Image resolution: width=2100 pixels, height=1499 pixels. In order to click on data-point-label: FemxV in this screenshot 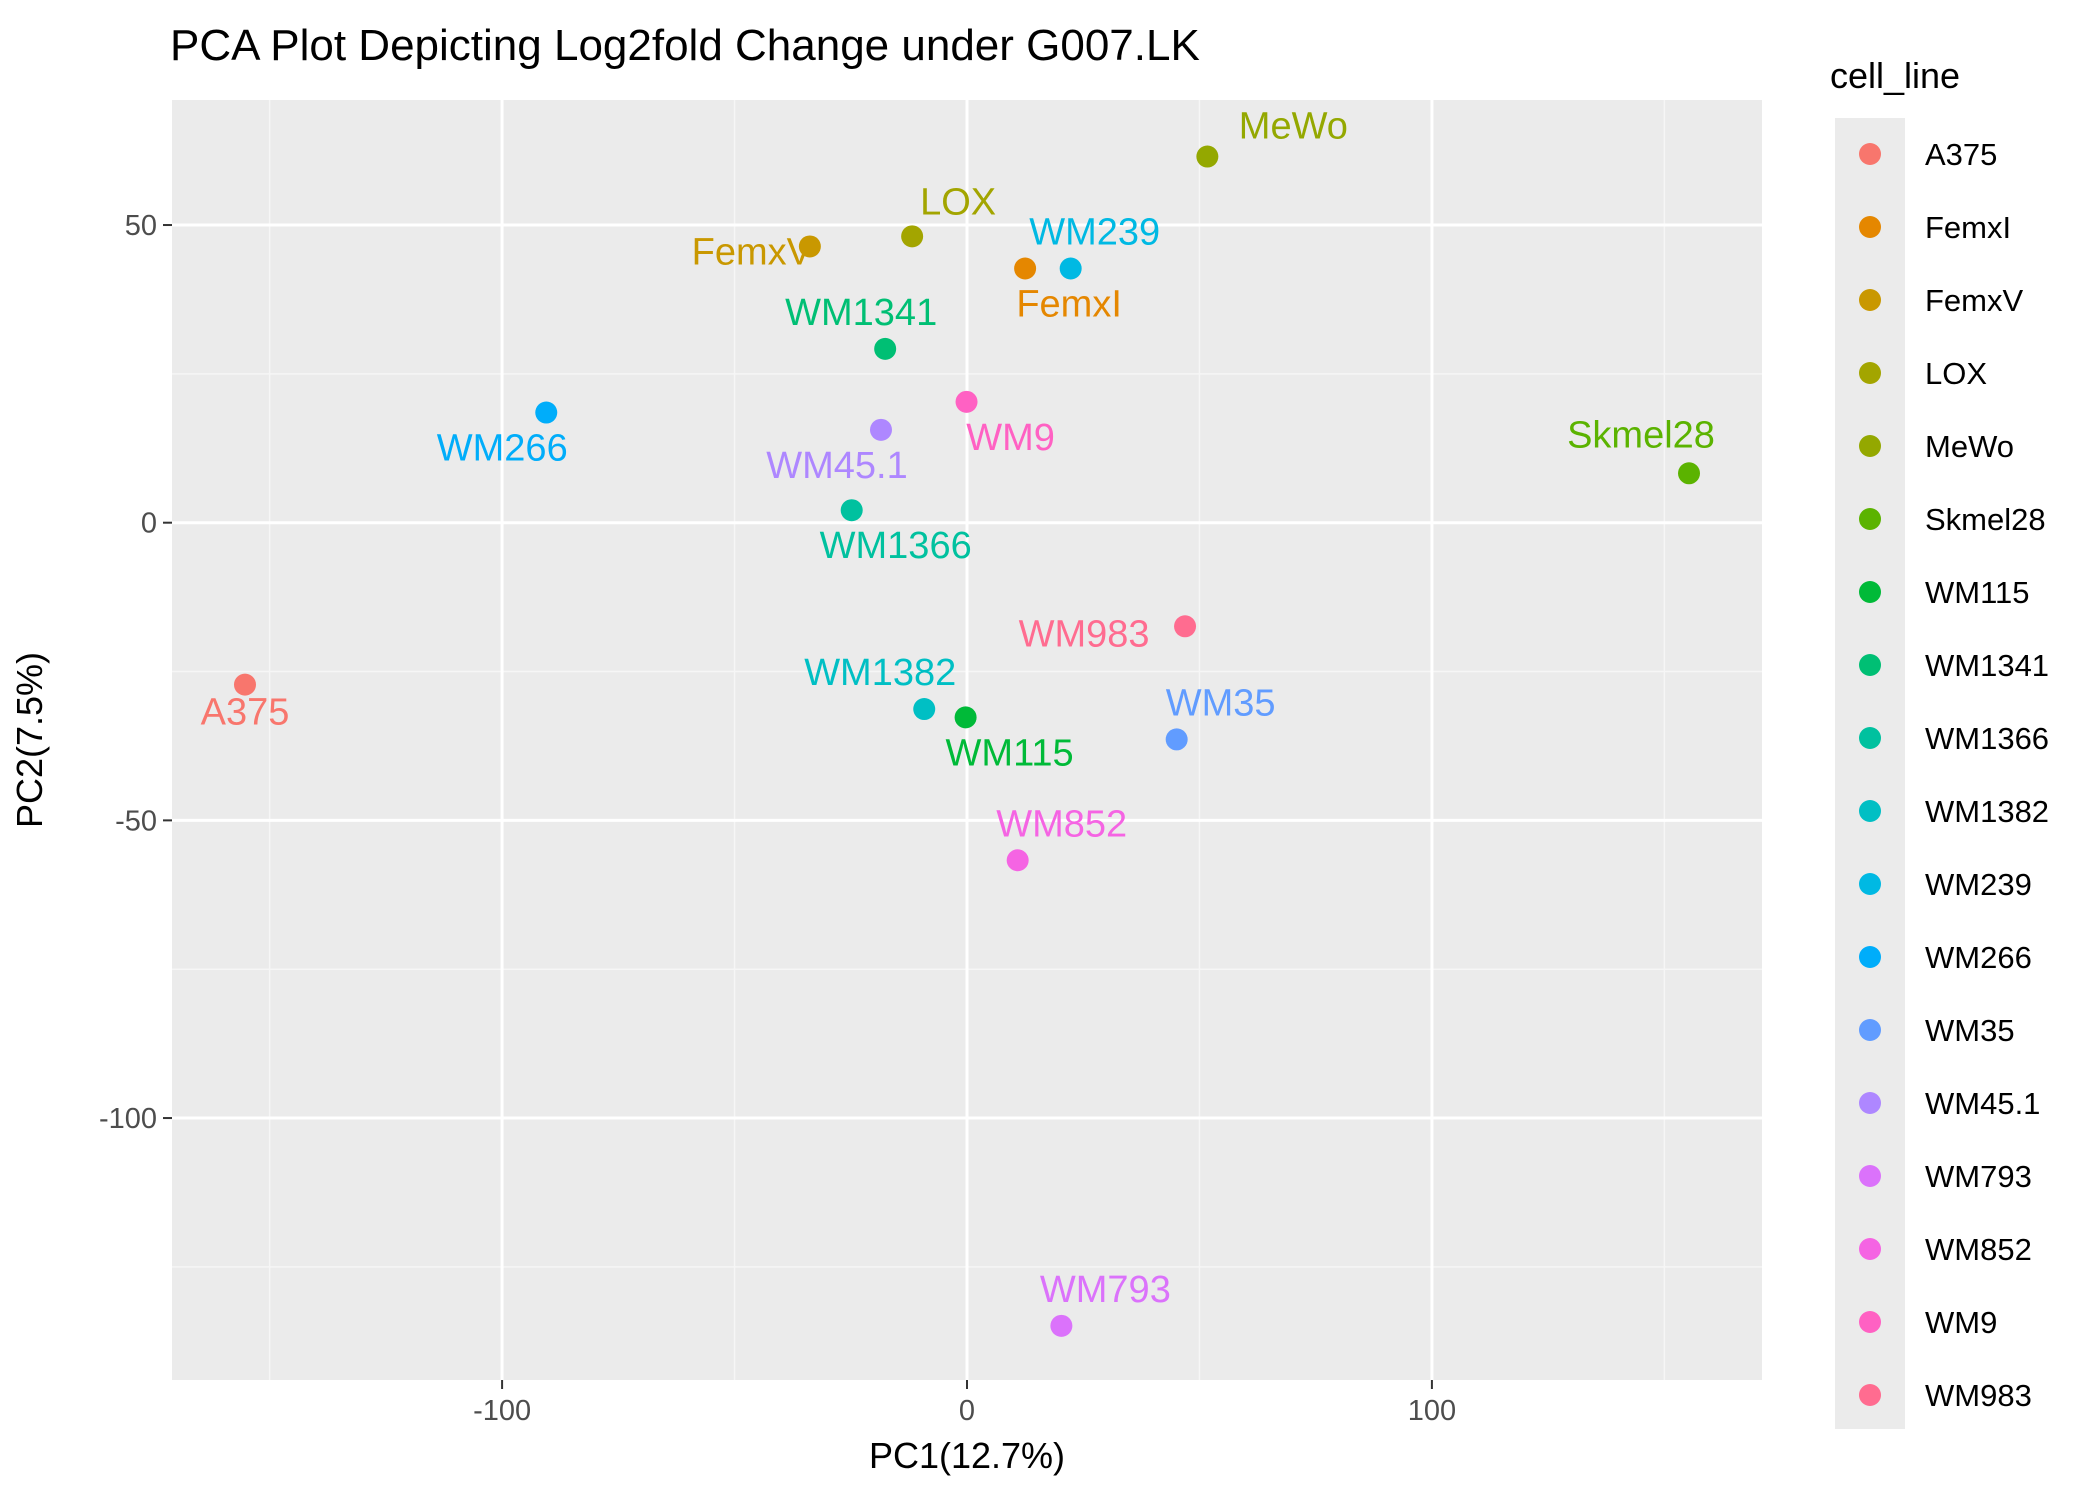, I will do `click(752, 252)`.